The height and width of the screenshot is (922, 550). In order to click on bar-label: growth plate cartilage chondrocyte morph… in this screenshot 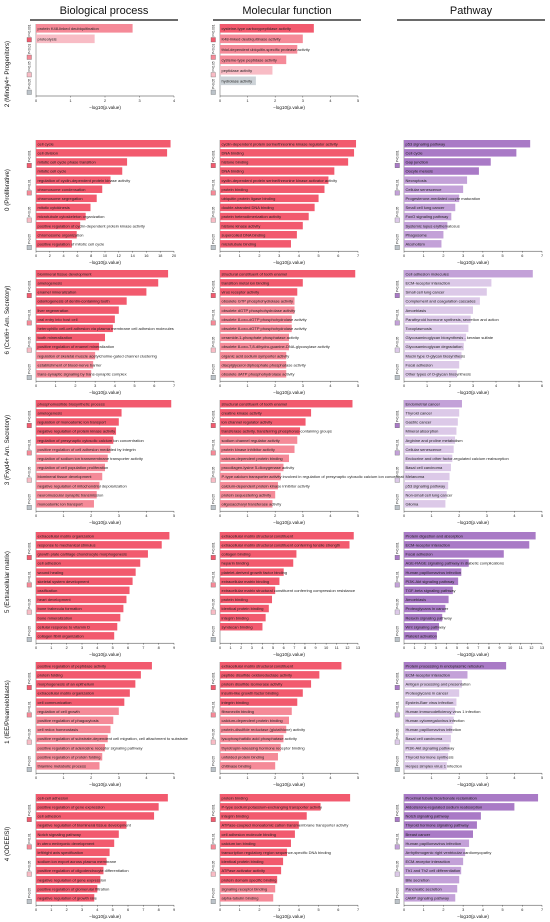, I will do `click(82, 554)`.